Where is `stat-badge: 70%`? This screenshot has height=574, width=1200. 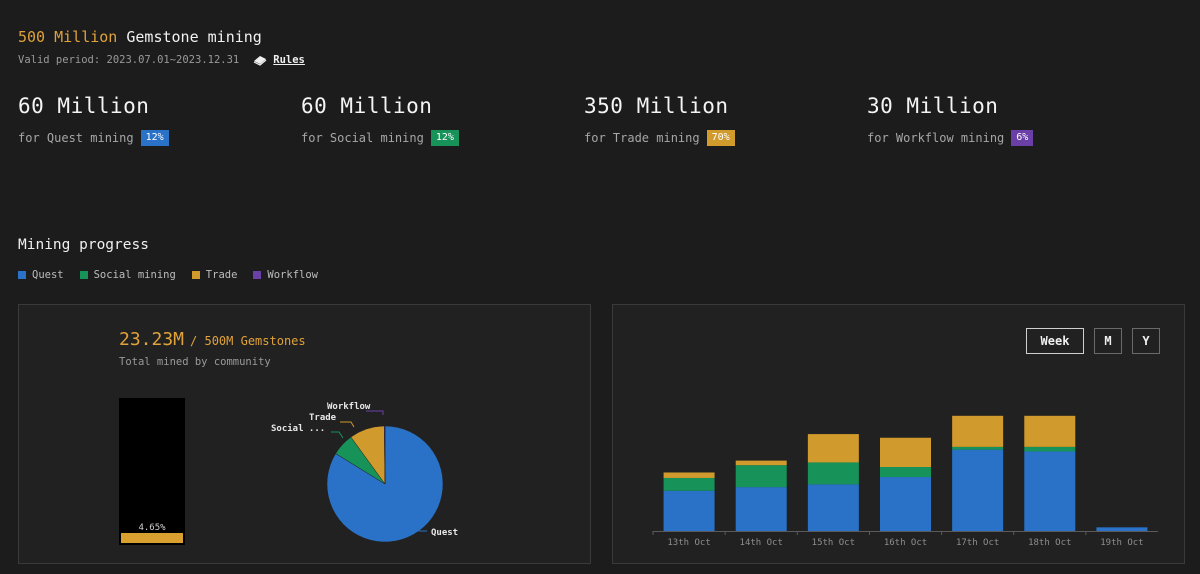
stat-badge: 70% is located at coordinates (720, 138).